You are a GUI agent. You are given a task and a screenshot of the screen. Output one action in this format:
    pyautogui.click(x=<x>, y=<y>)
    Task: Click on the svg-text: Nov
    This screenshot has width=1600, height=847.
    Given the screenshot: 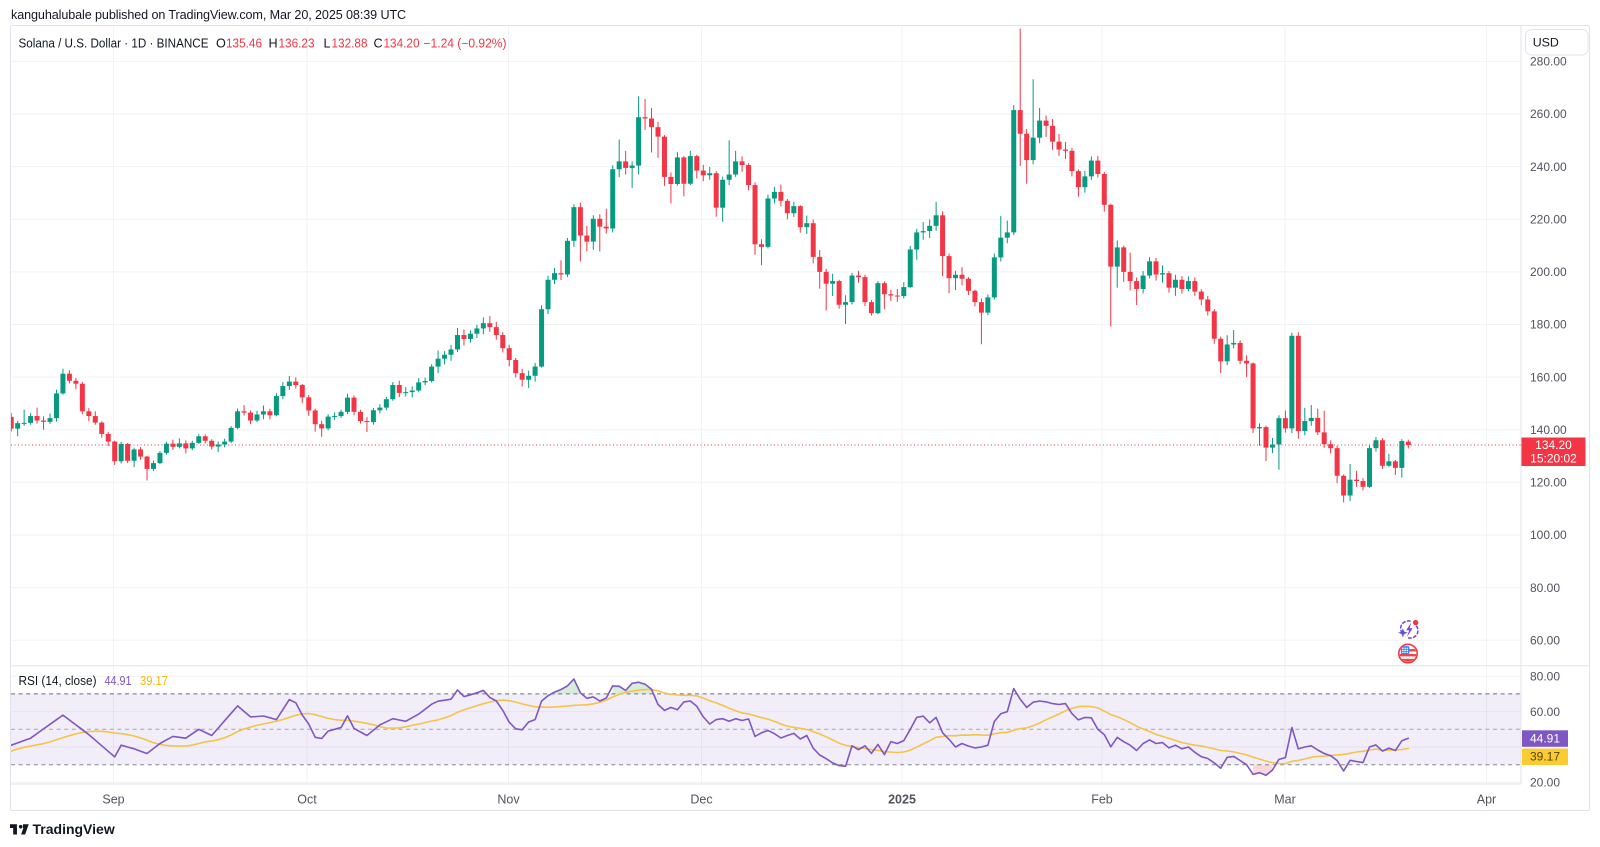 What is the action you would take?
    pyautogui.click(x=508, y=800)
    